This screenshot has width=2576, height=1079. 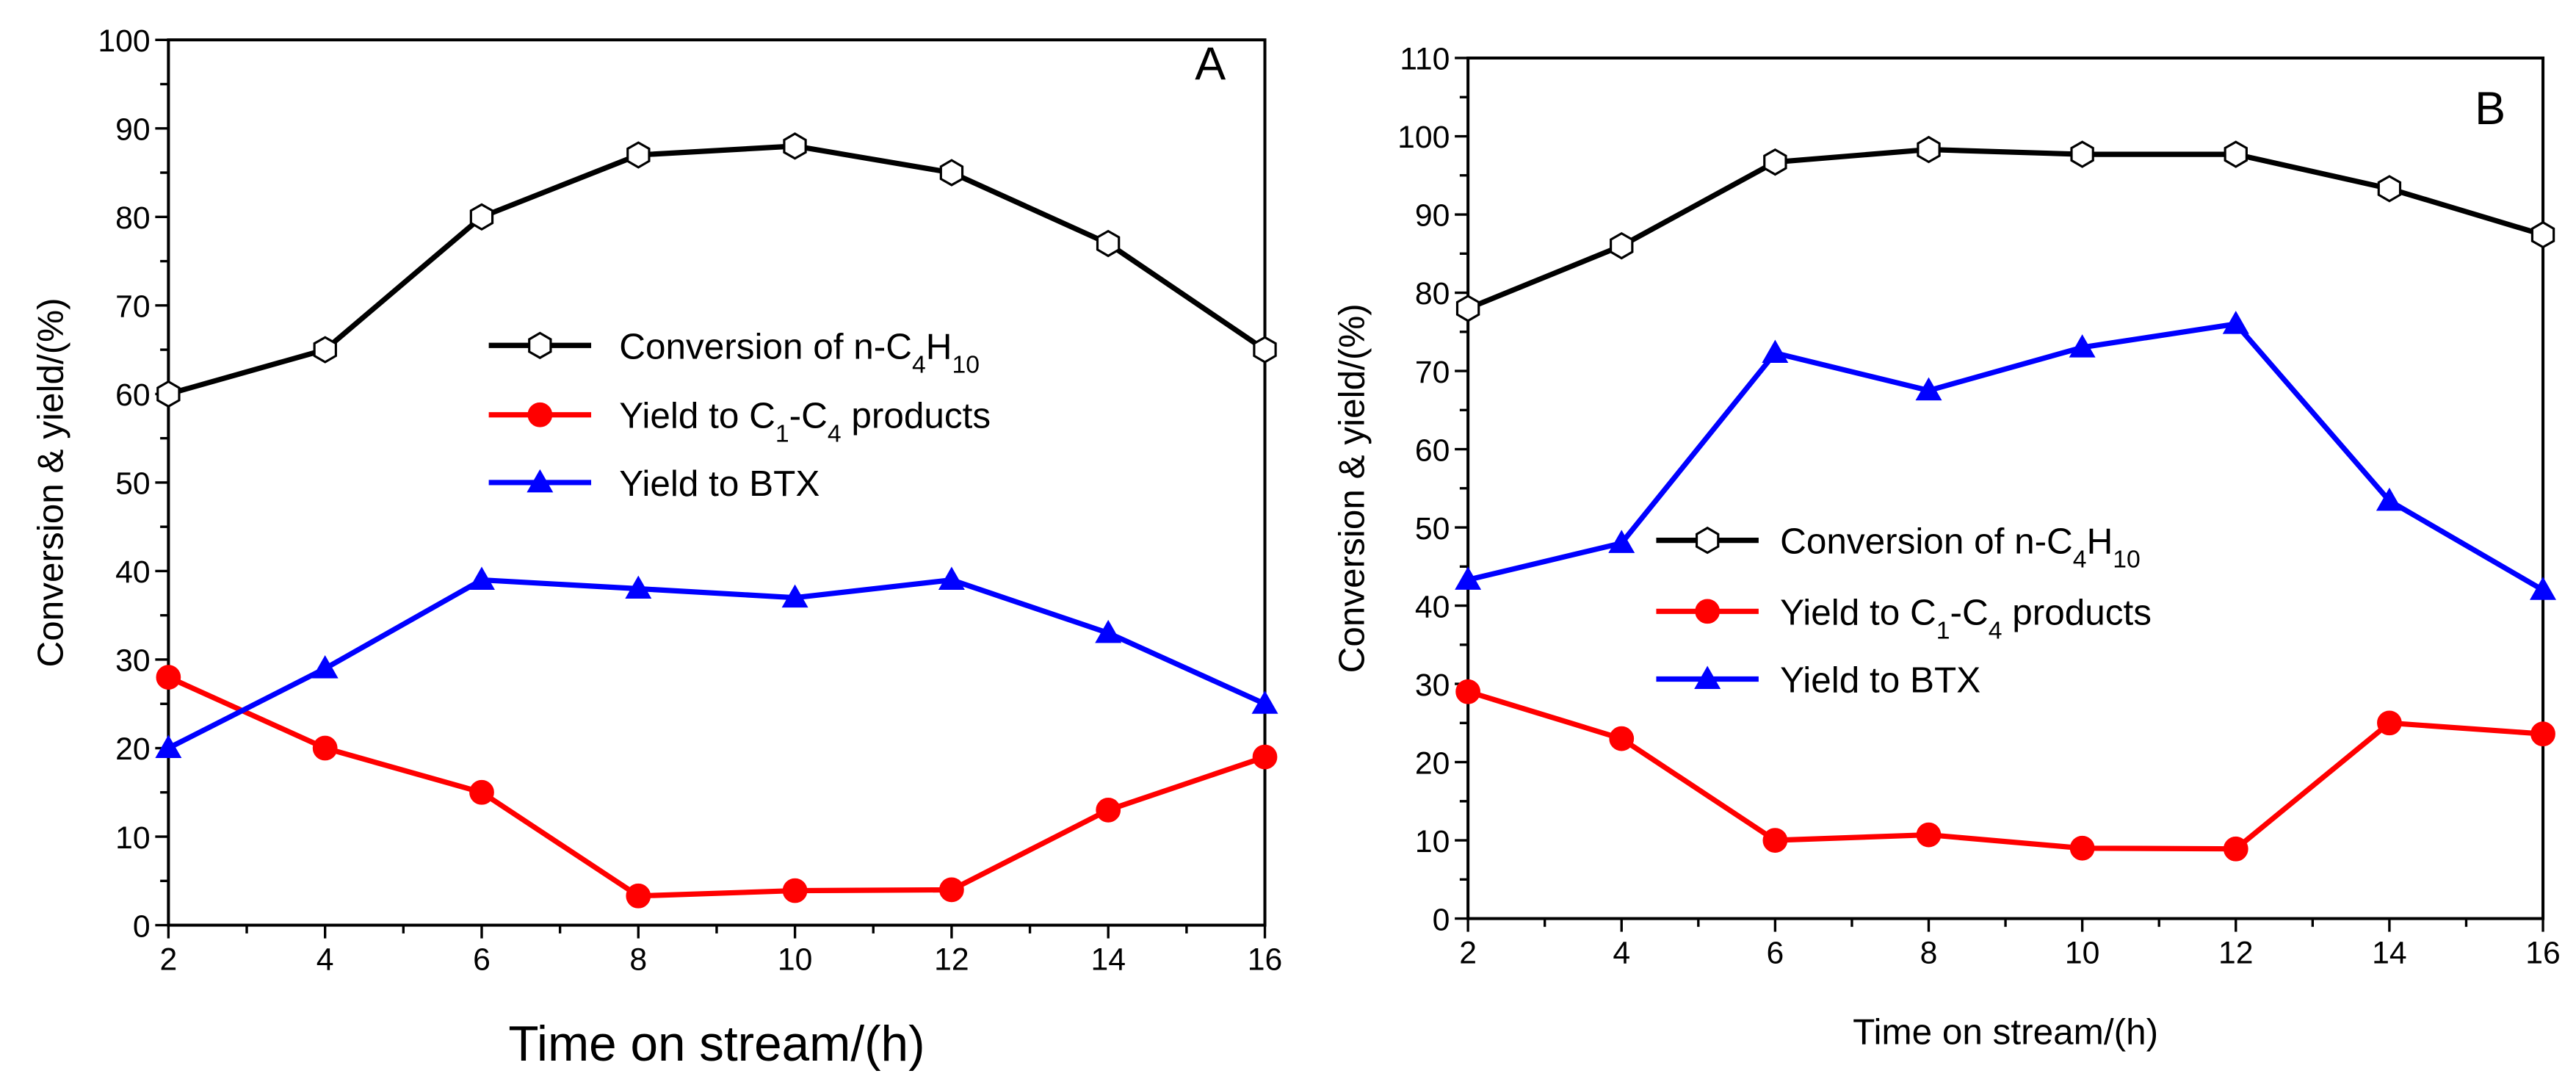 What do you see at coordinates (1960, 548) in the screenshot?
I see `legend-label: Conversion of n-C4H10` at bounding box center [1960, 548].